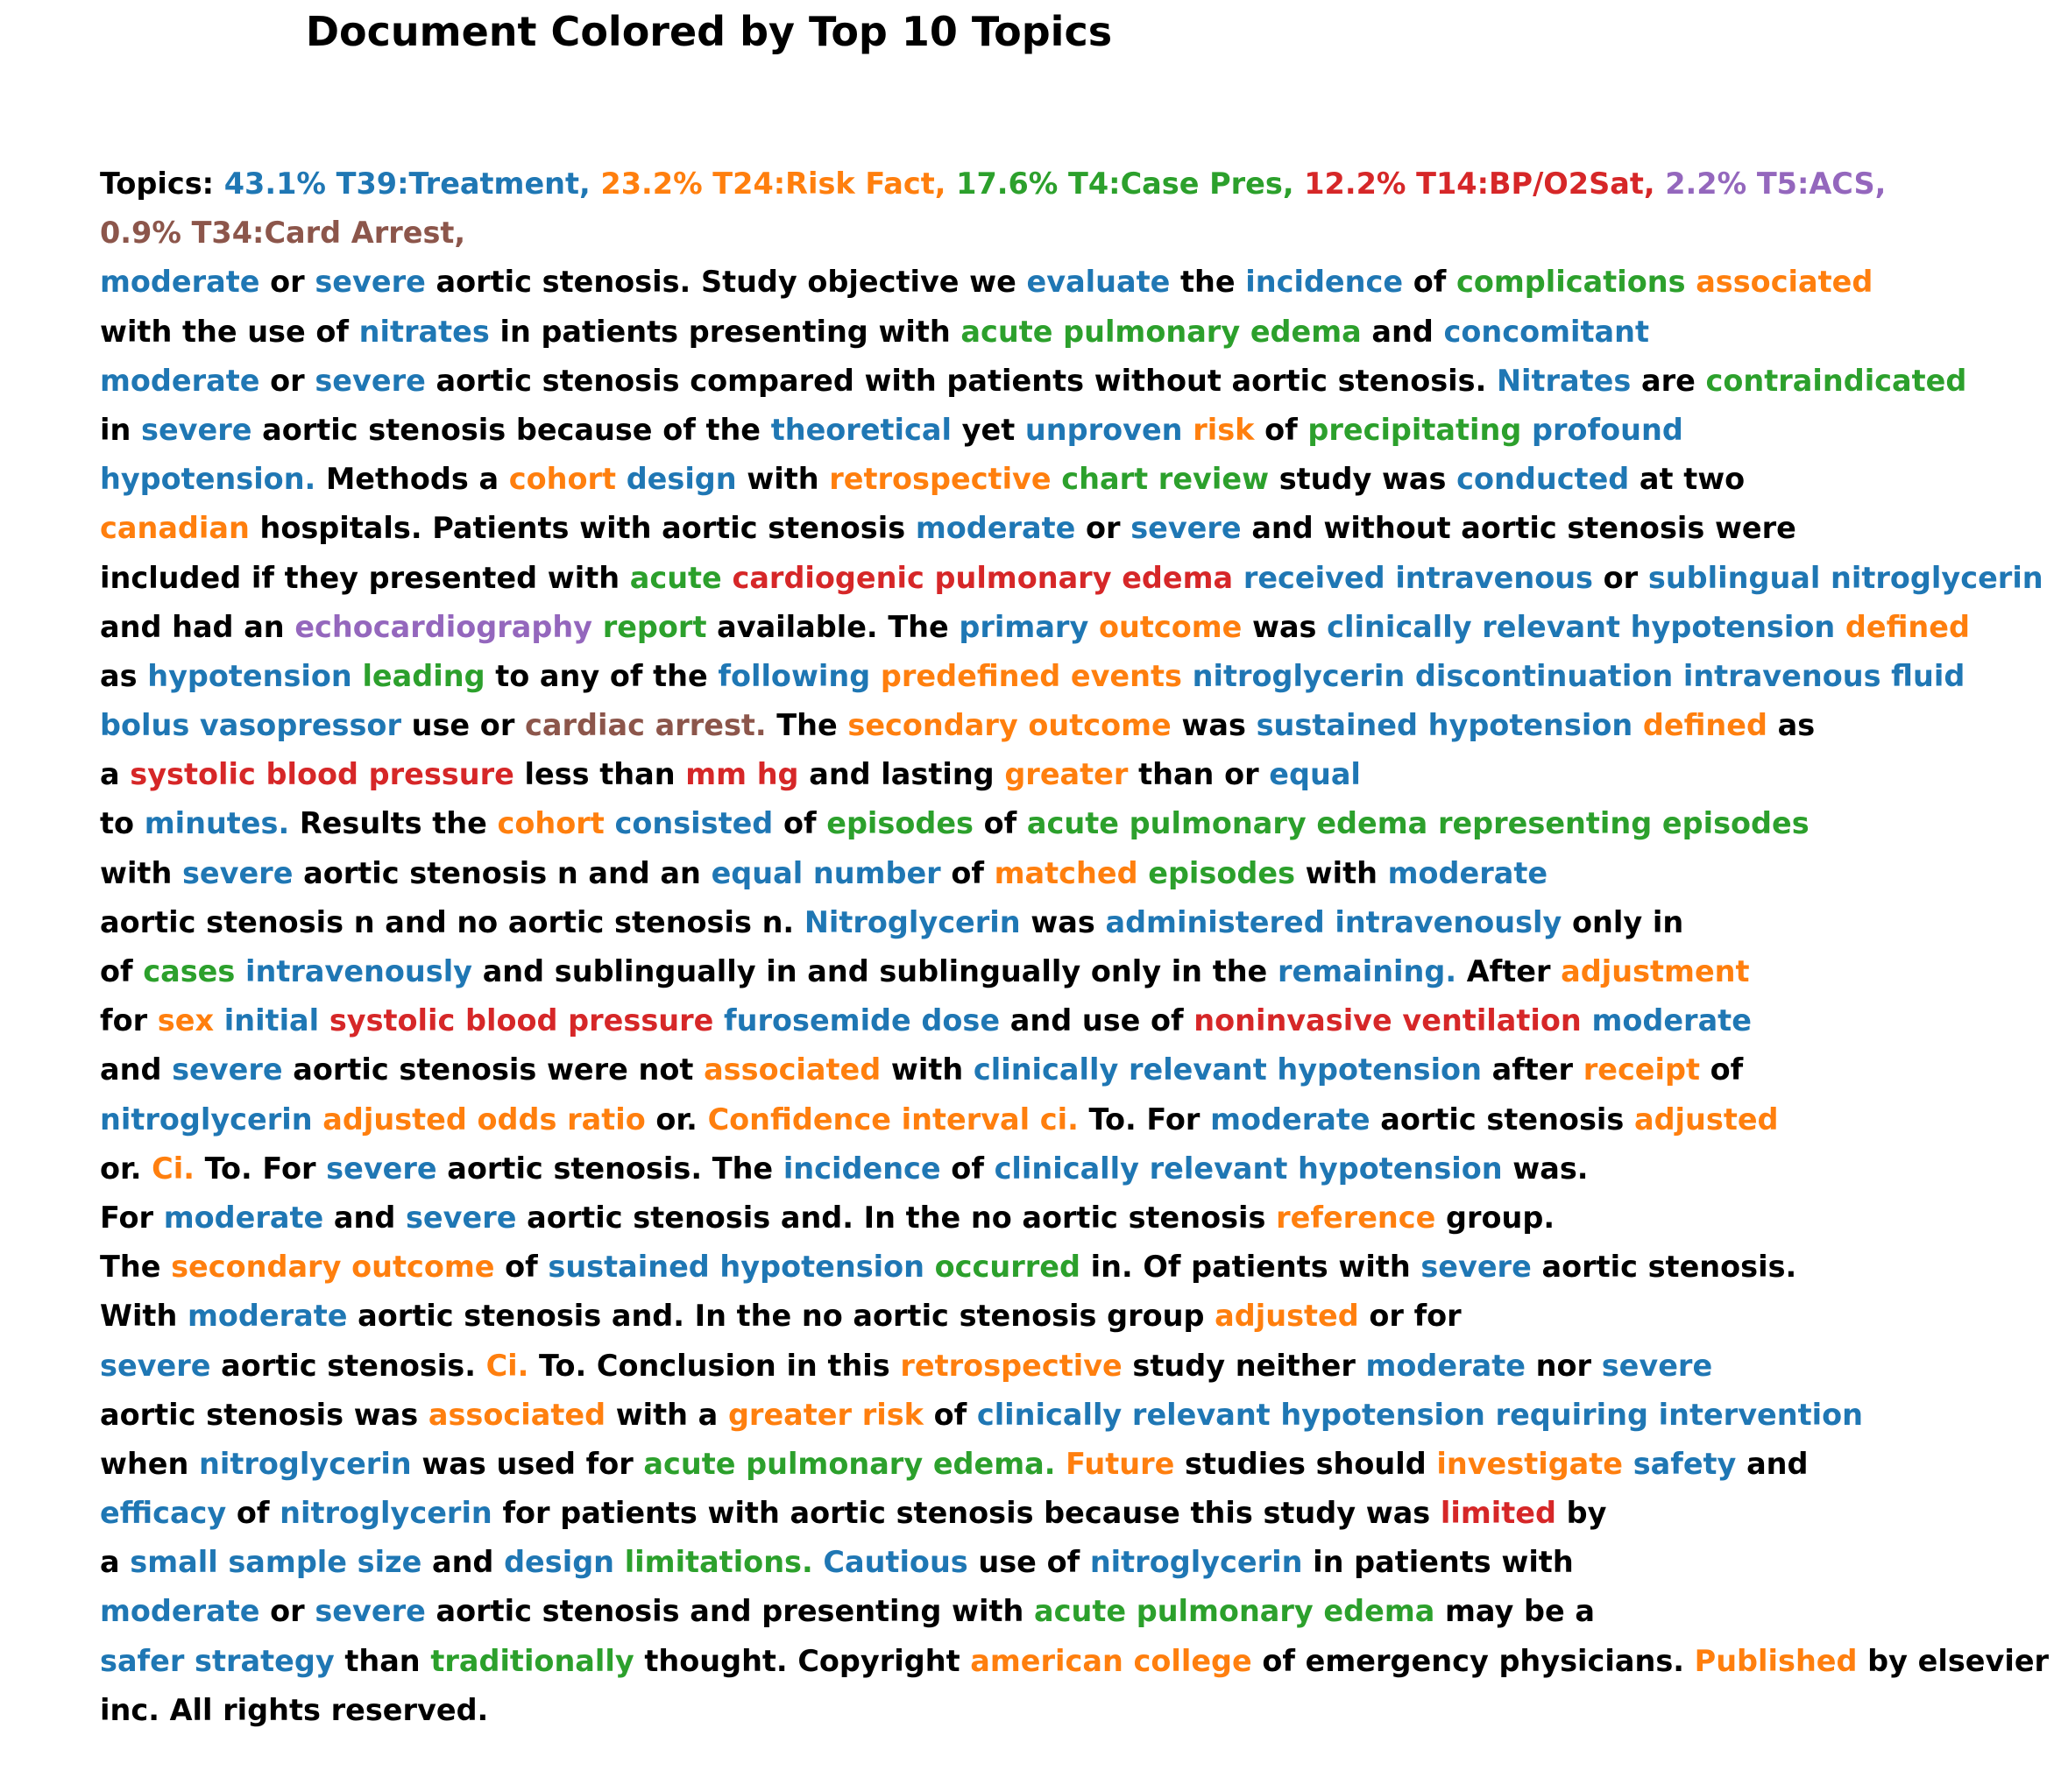 The height and width of the screenshot is (1792, 2061). Describe the element at coordinates (783, 479) in the screenshot. I see `plain-text: with` at that location.